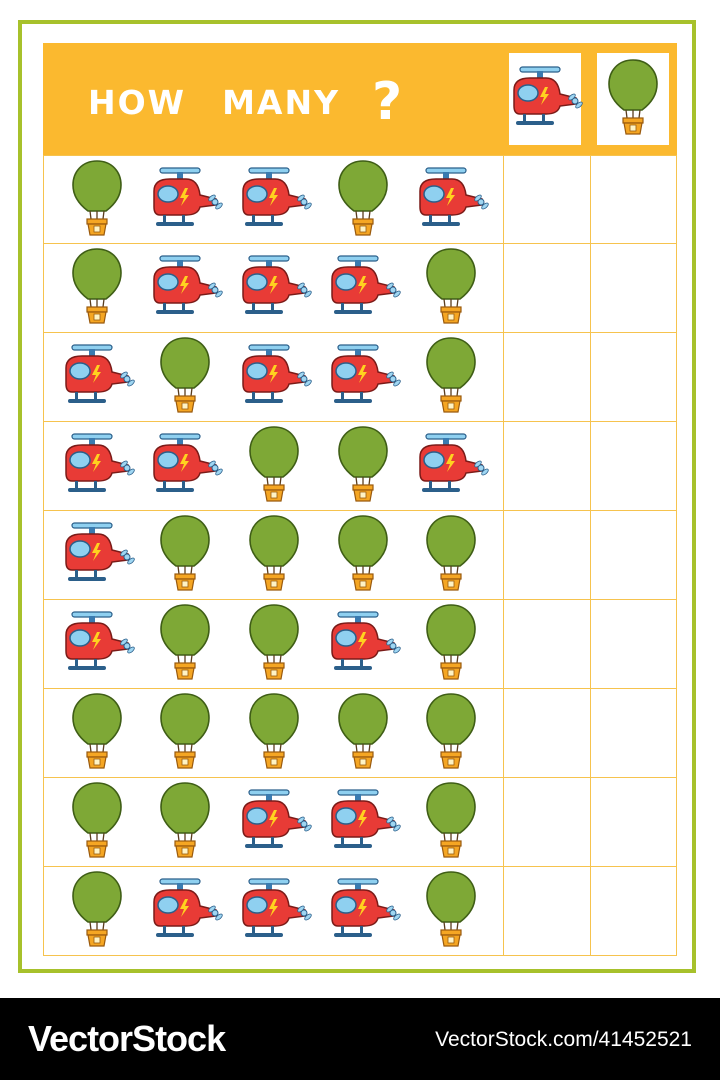 This screenshot has height=1080, width=720. I want to click on image-url: VectorStock.com/41452521, so click(563, 1039).